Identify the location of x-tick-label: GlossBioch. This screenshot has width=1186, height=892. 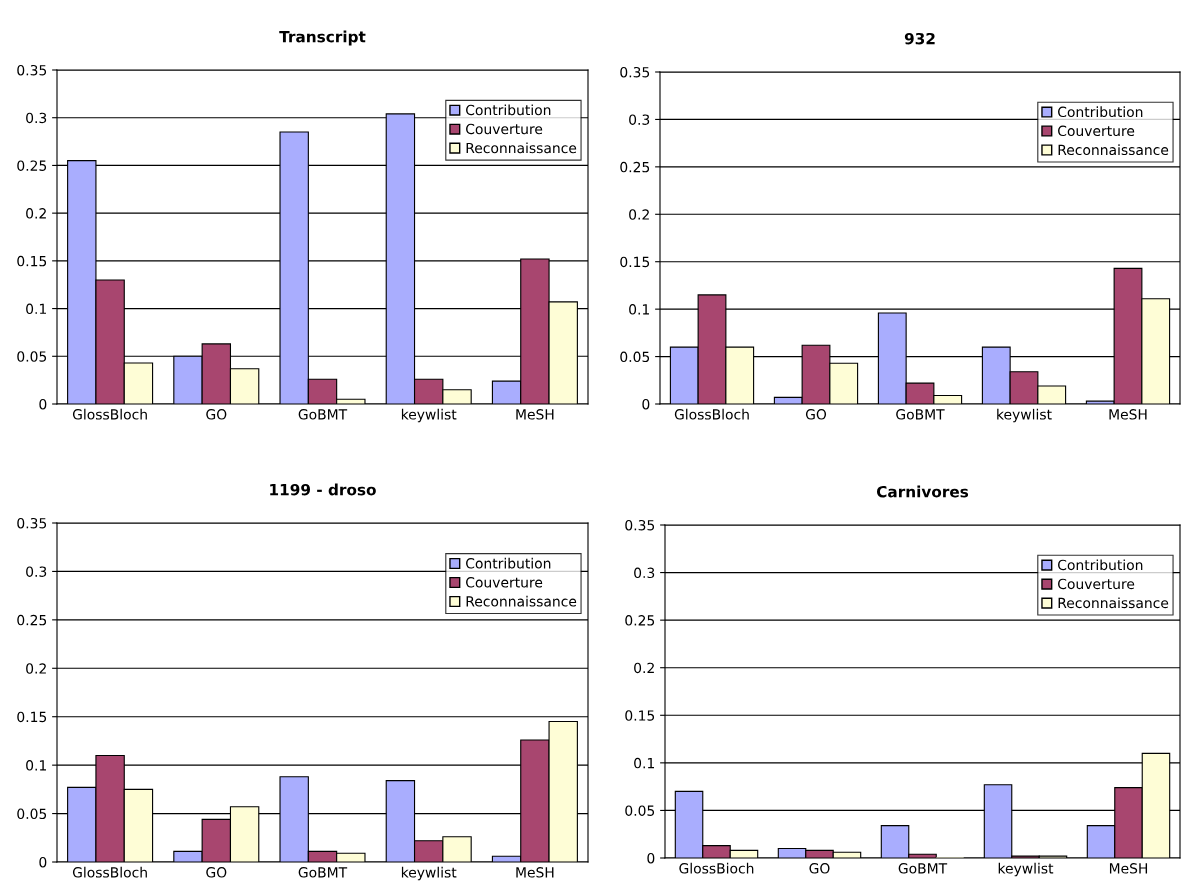
(716, 868).